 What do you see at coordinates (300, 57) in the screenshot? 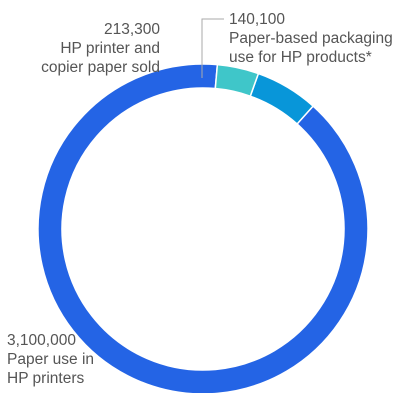
I see `slice-name-packaging-line2: use for HP products*` at bounding box center [300, 57].